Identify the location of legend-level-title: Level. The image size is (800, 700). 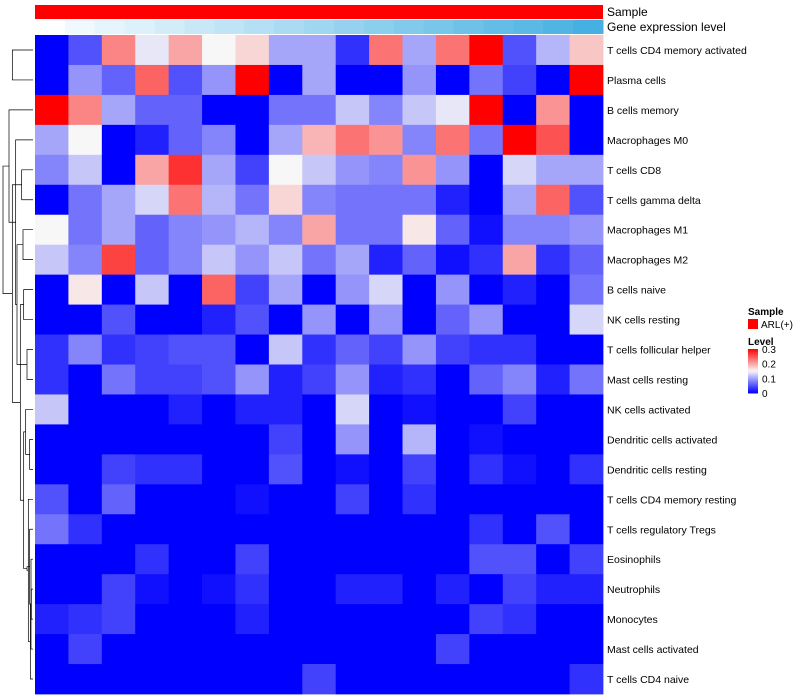
(761, 342).